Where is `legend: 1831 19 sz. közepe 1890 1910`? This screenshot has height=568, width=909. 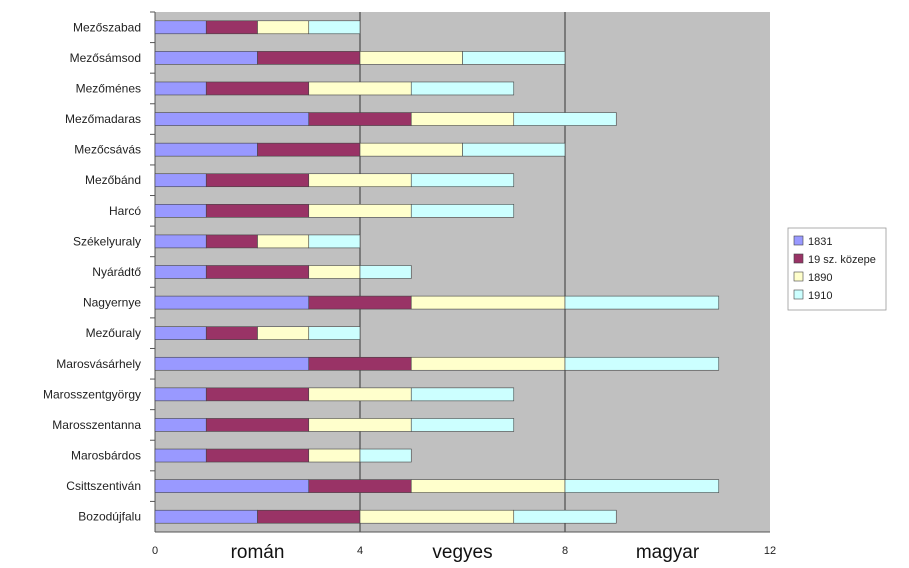
legend: 1831 19 sz. közepe 1890 1910 is located at coordinates (837, 269).